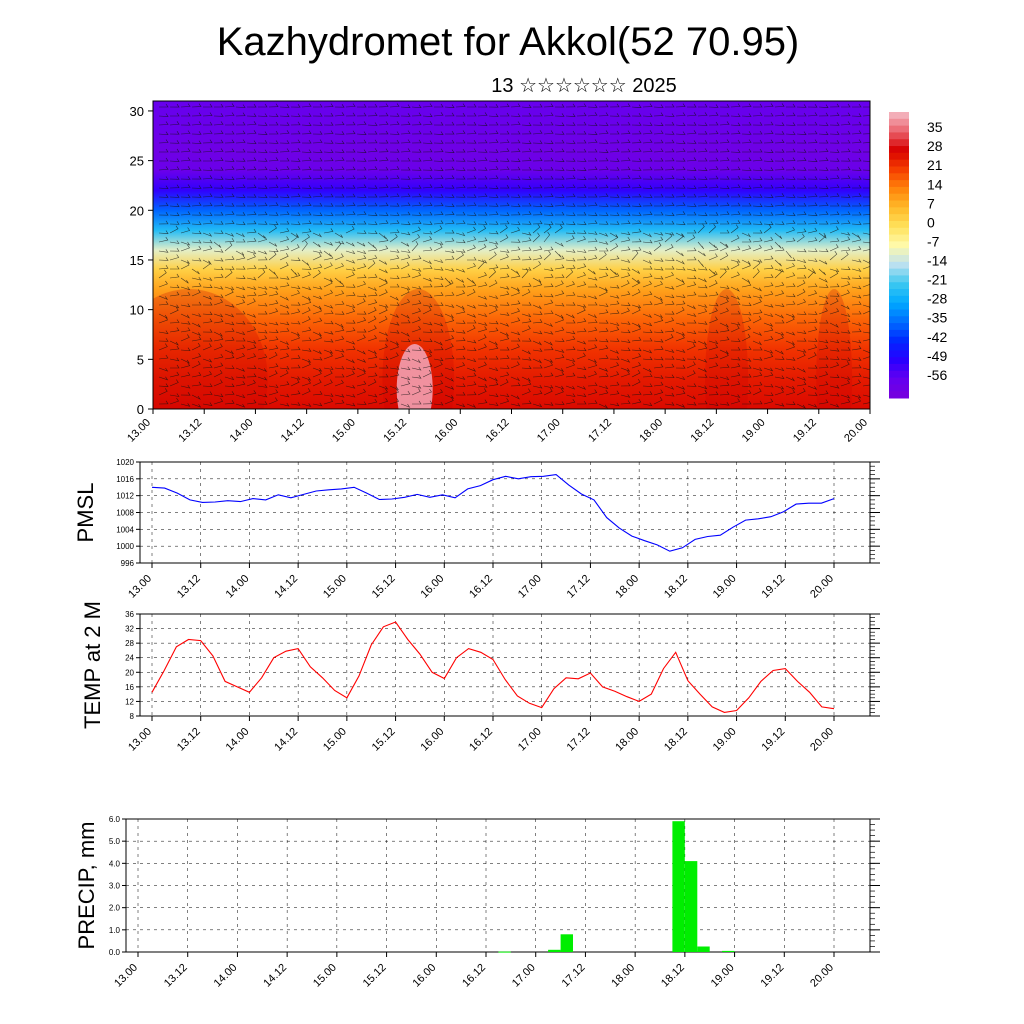 The image size is (1024, 1024). What do you see at coordinates (703, 949) in the screenshot?
I see `precip-bar` at bounding box center [703, 949].